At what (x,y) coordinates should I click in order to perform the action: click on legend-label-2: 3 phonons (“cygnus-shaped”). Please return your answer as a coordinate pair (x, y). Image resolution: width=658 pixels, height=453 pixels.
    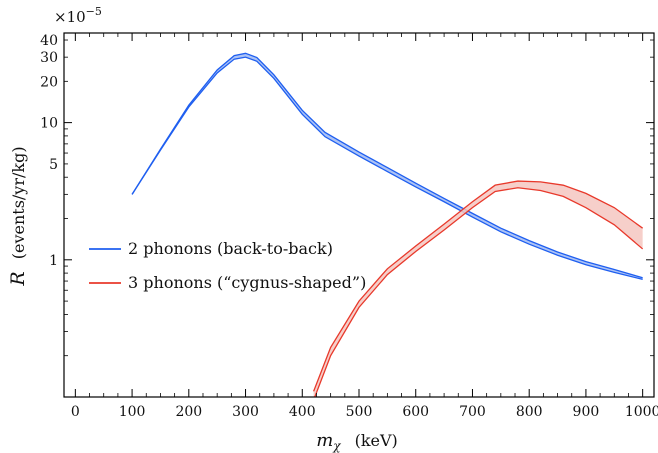
    Looking at the image, I should click on (247, 282).